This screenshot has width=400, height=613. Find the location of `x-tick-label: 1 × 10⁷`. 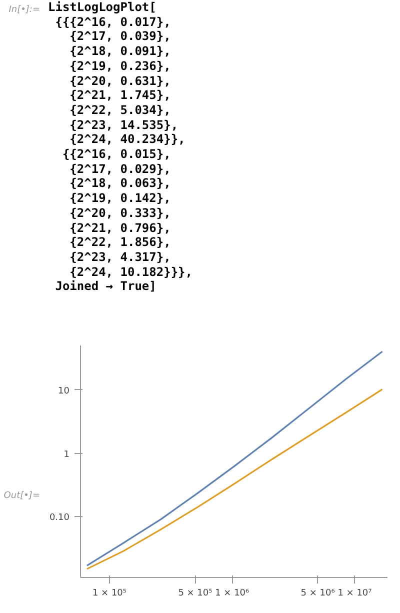

x-tick-label: 1 × 10⁷ is located at coordinates (355, 593).